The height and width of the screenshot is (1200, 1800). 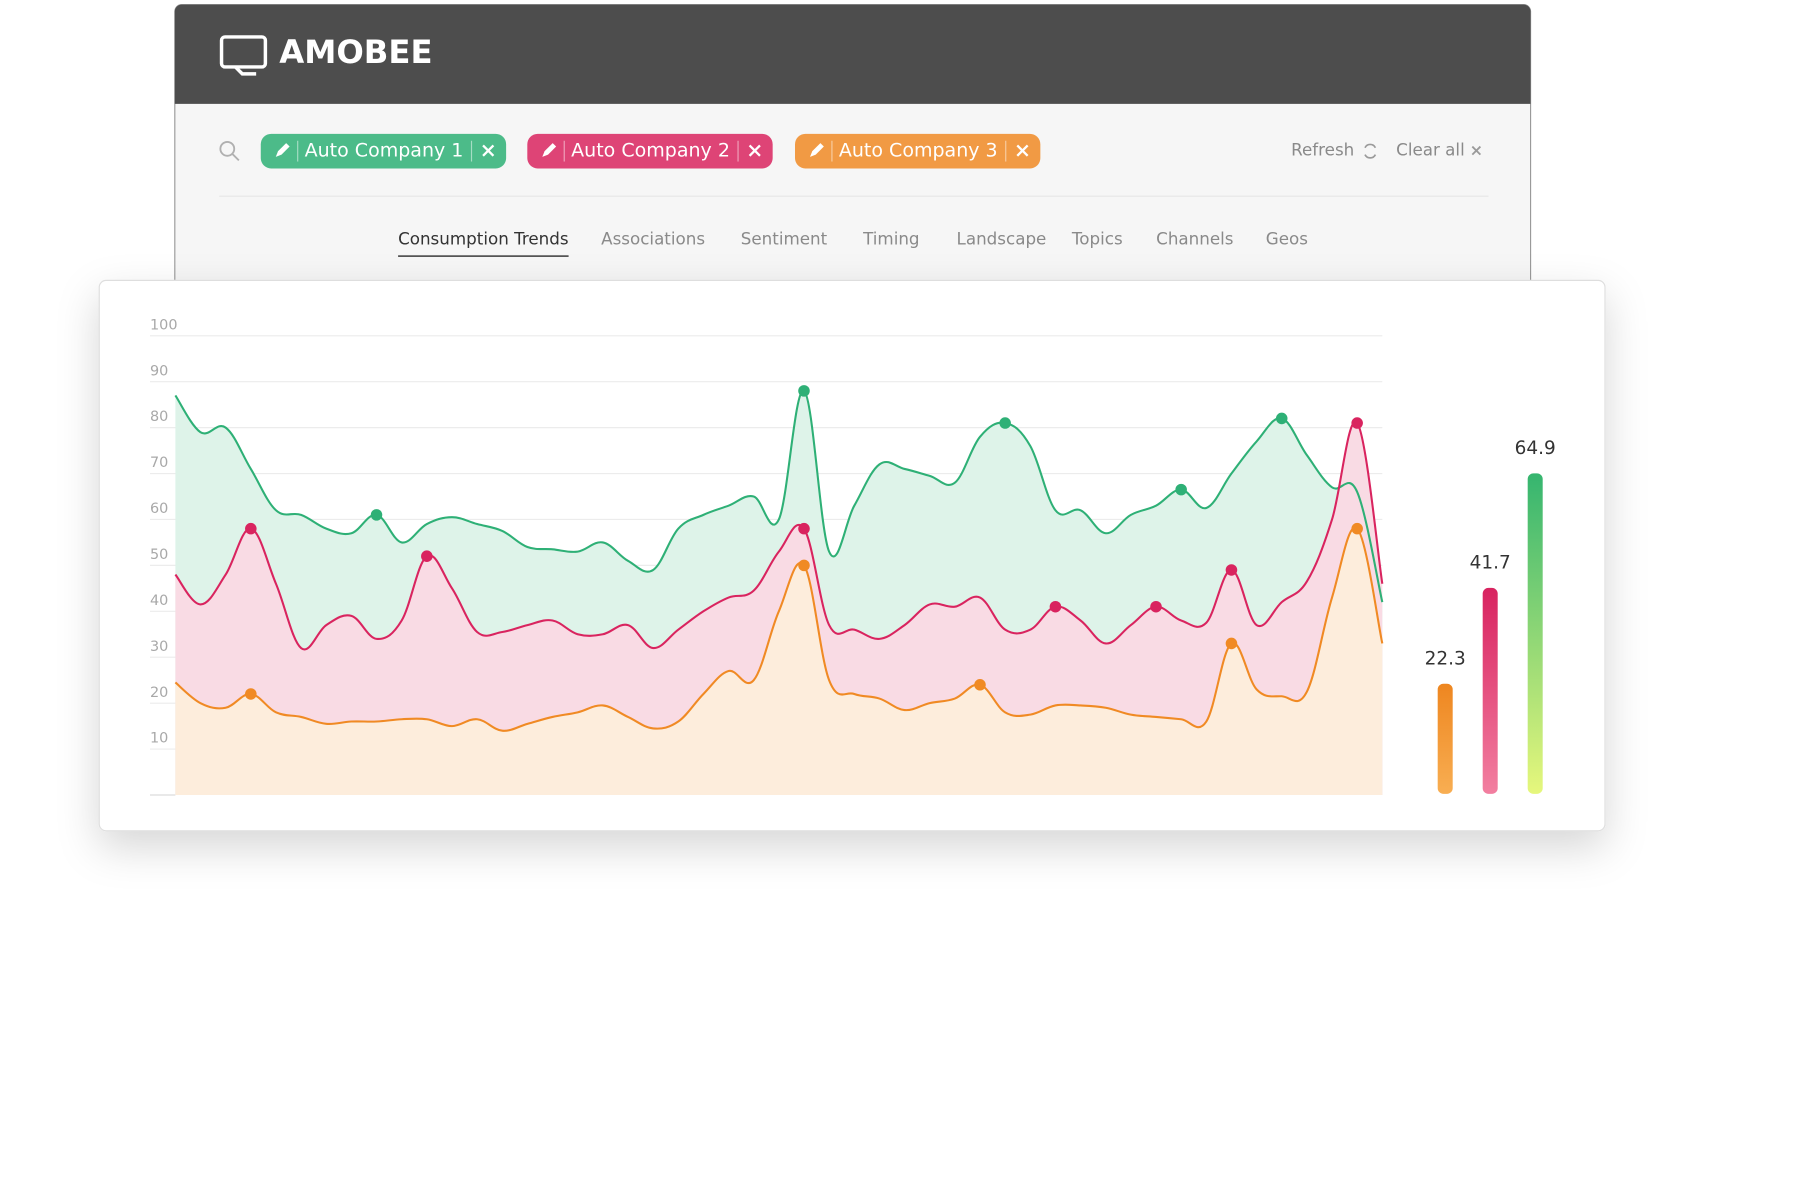 What do you see at coordinates (159, 693) in the screenshot?
I see `y-tick-label: 20` at bounding box center [159, 693].